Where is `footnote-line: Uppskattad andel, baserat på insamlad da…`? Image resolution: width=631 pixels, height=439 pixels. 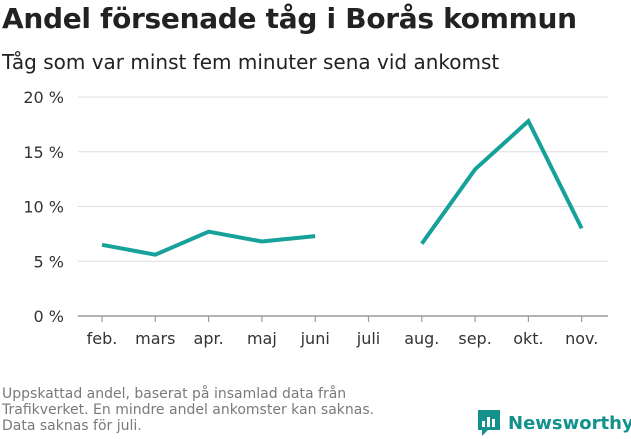
footnote-line: Uppskattad andel, baserat på insamlad da… is located at coordinates (174, 394).